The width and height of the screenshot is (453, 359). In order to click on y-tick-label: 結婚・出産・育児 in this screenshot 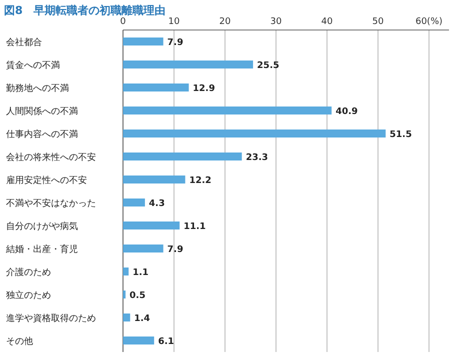, I will do `click(41, 249)`.